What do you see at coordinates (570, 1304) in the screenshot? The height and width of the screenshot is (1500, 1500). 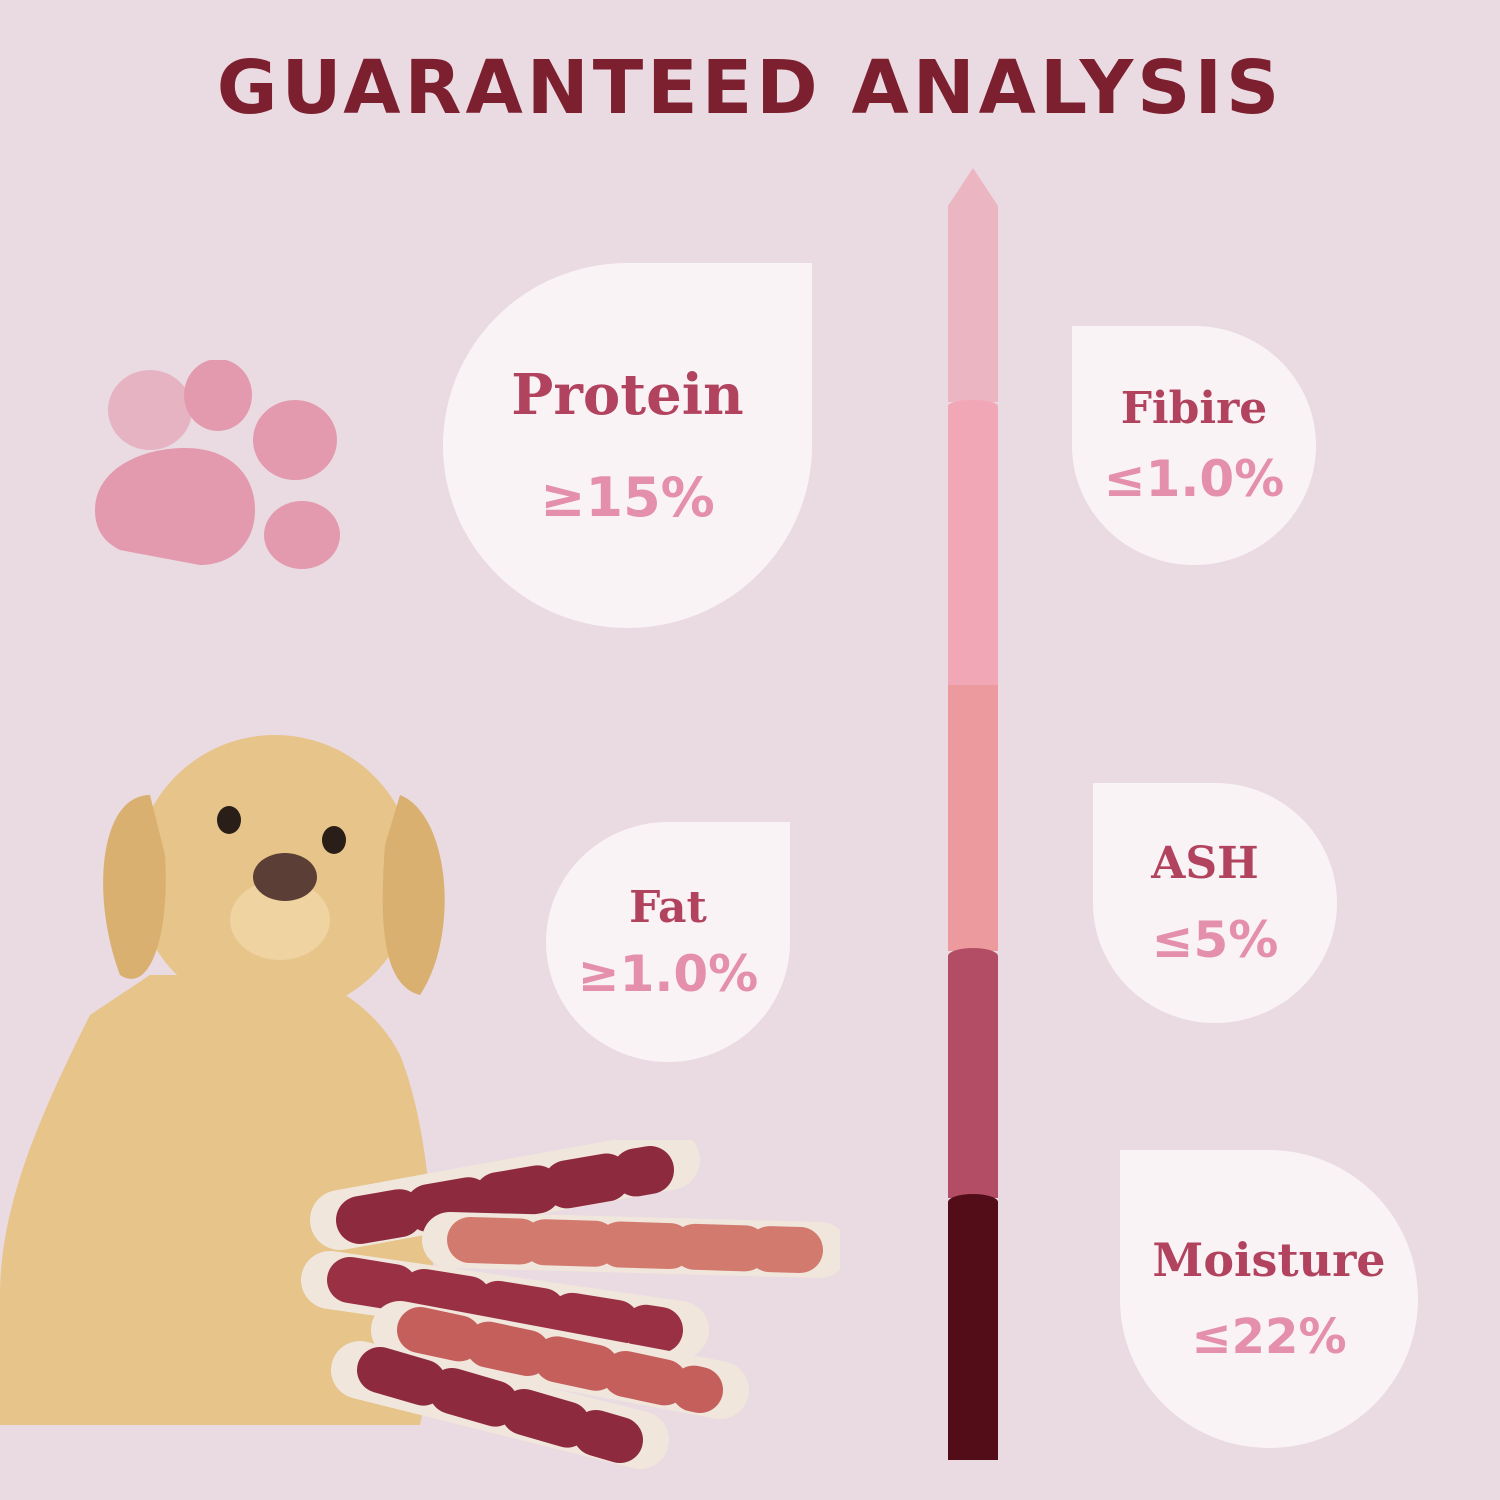 I see `rawhide-treats-image` at bounding box center [570, 1304].